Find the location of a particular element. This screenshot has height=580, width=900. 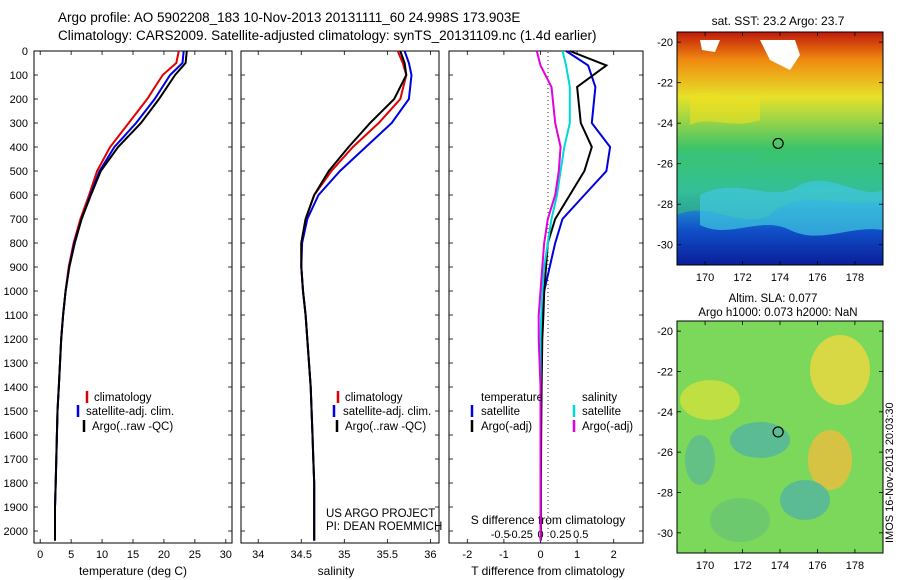

x-tick-label: 35 is located at coordinates (344, 555).